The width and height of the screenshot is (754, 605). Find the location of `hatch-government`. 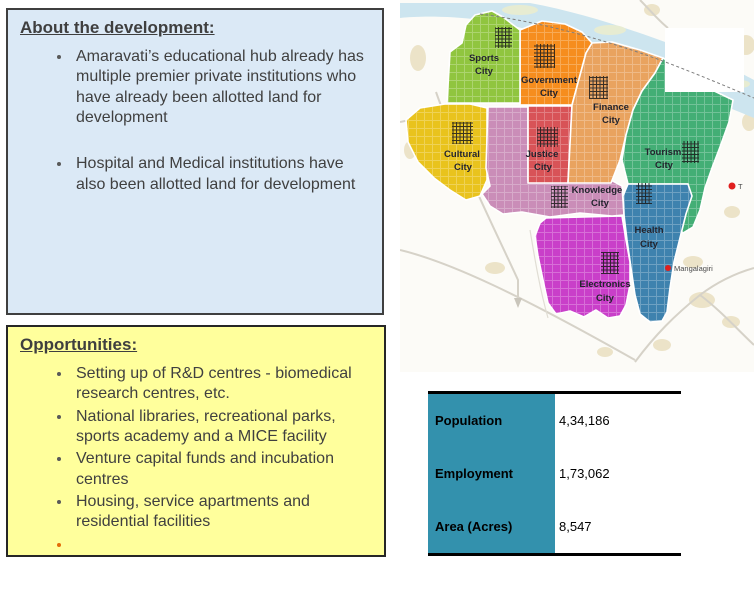

hatch-government is located at coordinates (544, 56).